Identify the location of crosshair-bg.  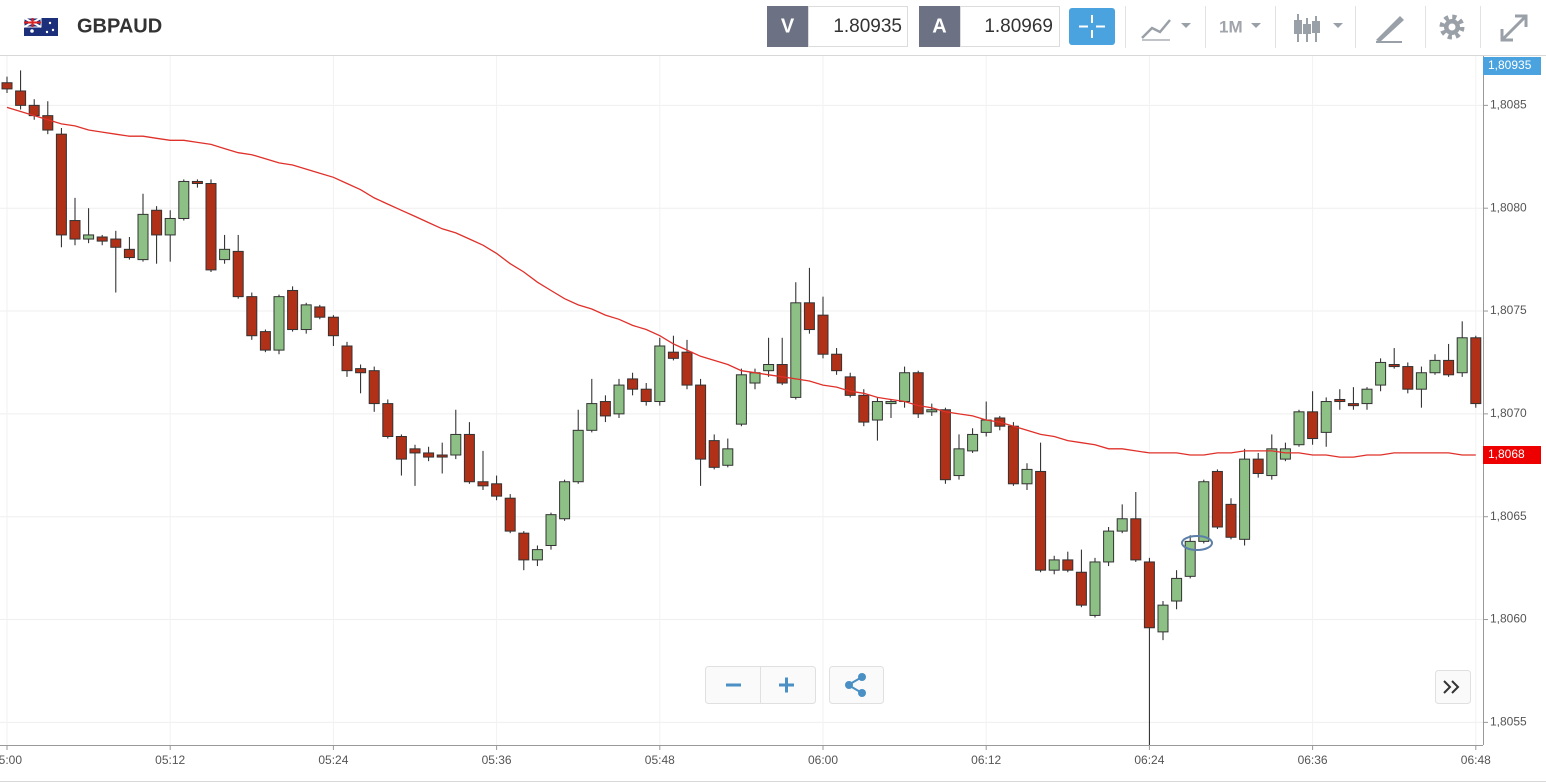
(1092, 26).